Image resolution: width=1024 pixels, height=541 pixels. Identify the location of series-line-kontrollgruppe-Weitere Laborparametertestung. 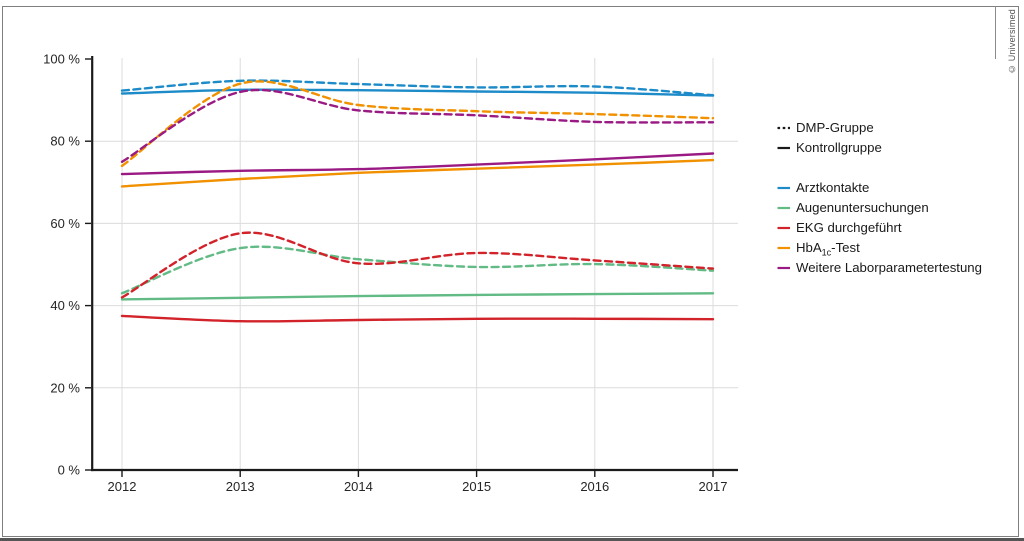
(417, 164).